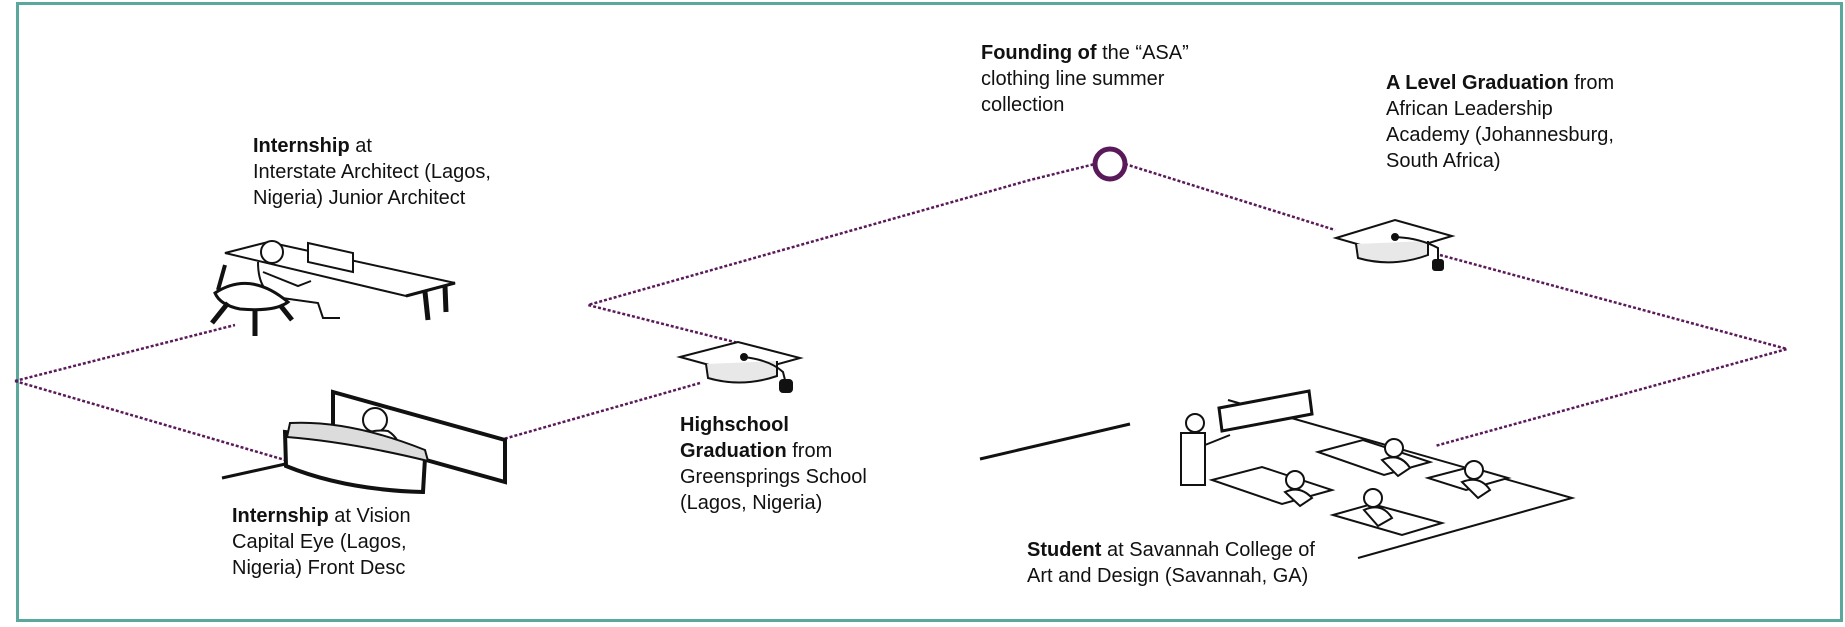 The width and height of the screenshot is (1845, 627). What do you see at coordinates (333, 288) in the screenshot?
I see `desk-worker-icon` at bounding box center [333, 288].